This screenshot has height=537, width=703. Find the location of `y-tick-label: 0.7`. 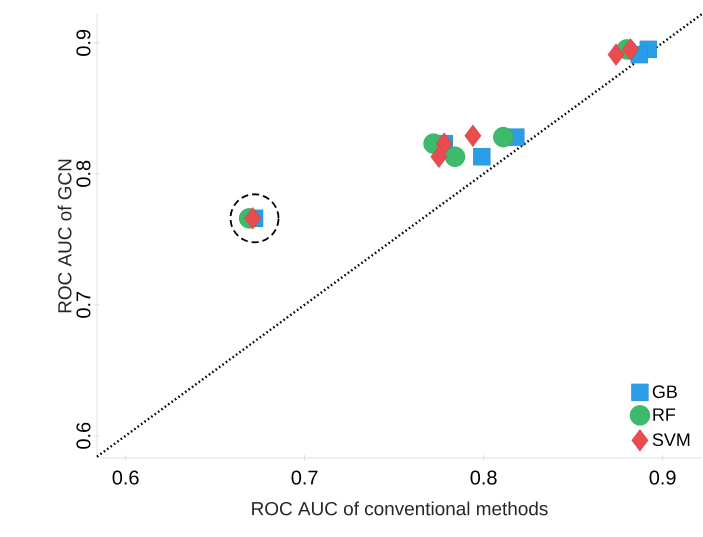

y-tick-label: 0.7 is located at coordinates (83, 305).